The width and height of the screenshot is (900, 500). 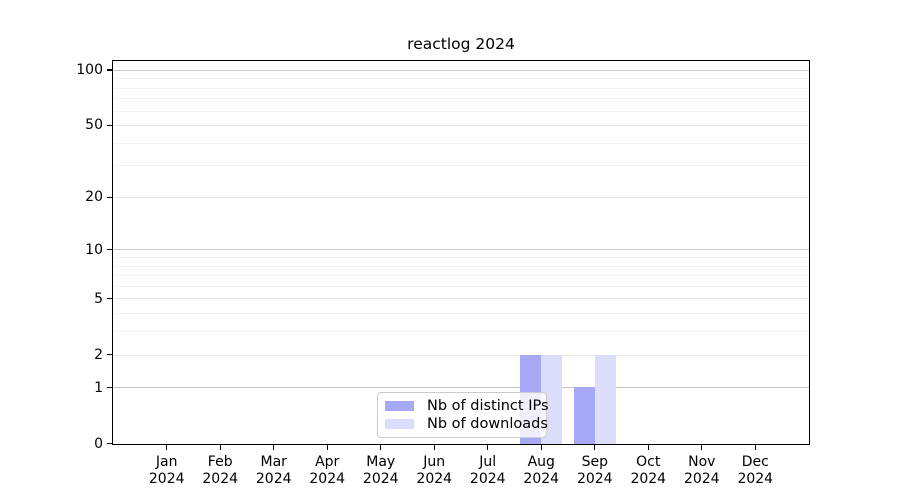 What do you see at coordinates (648, 470) in the screenshot?
I see `x-axis-label: Oct 2024` at bounding box center [648, 470].